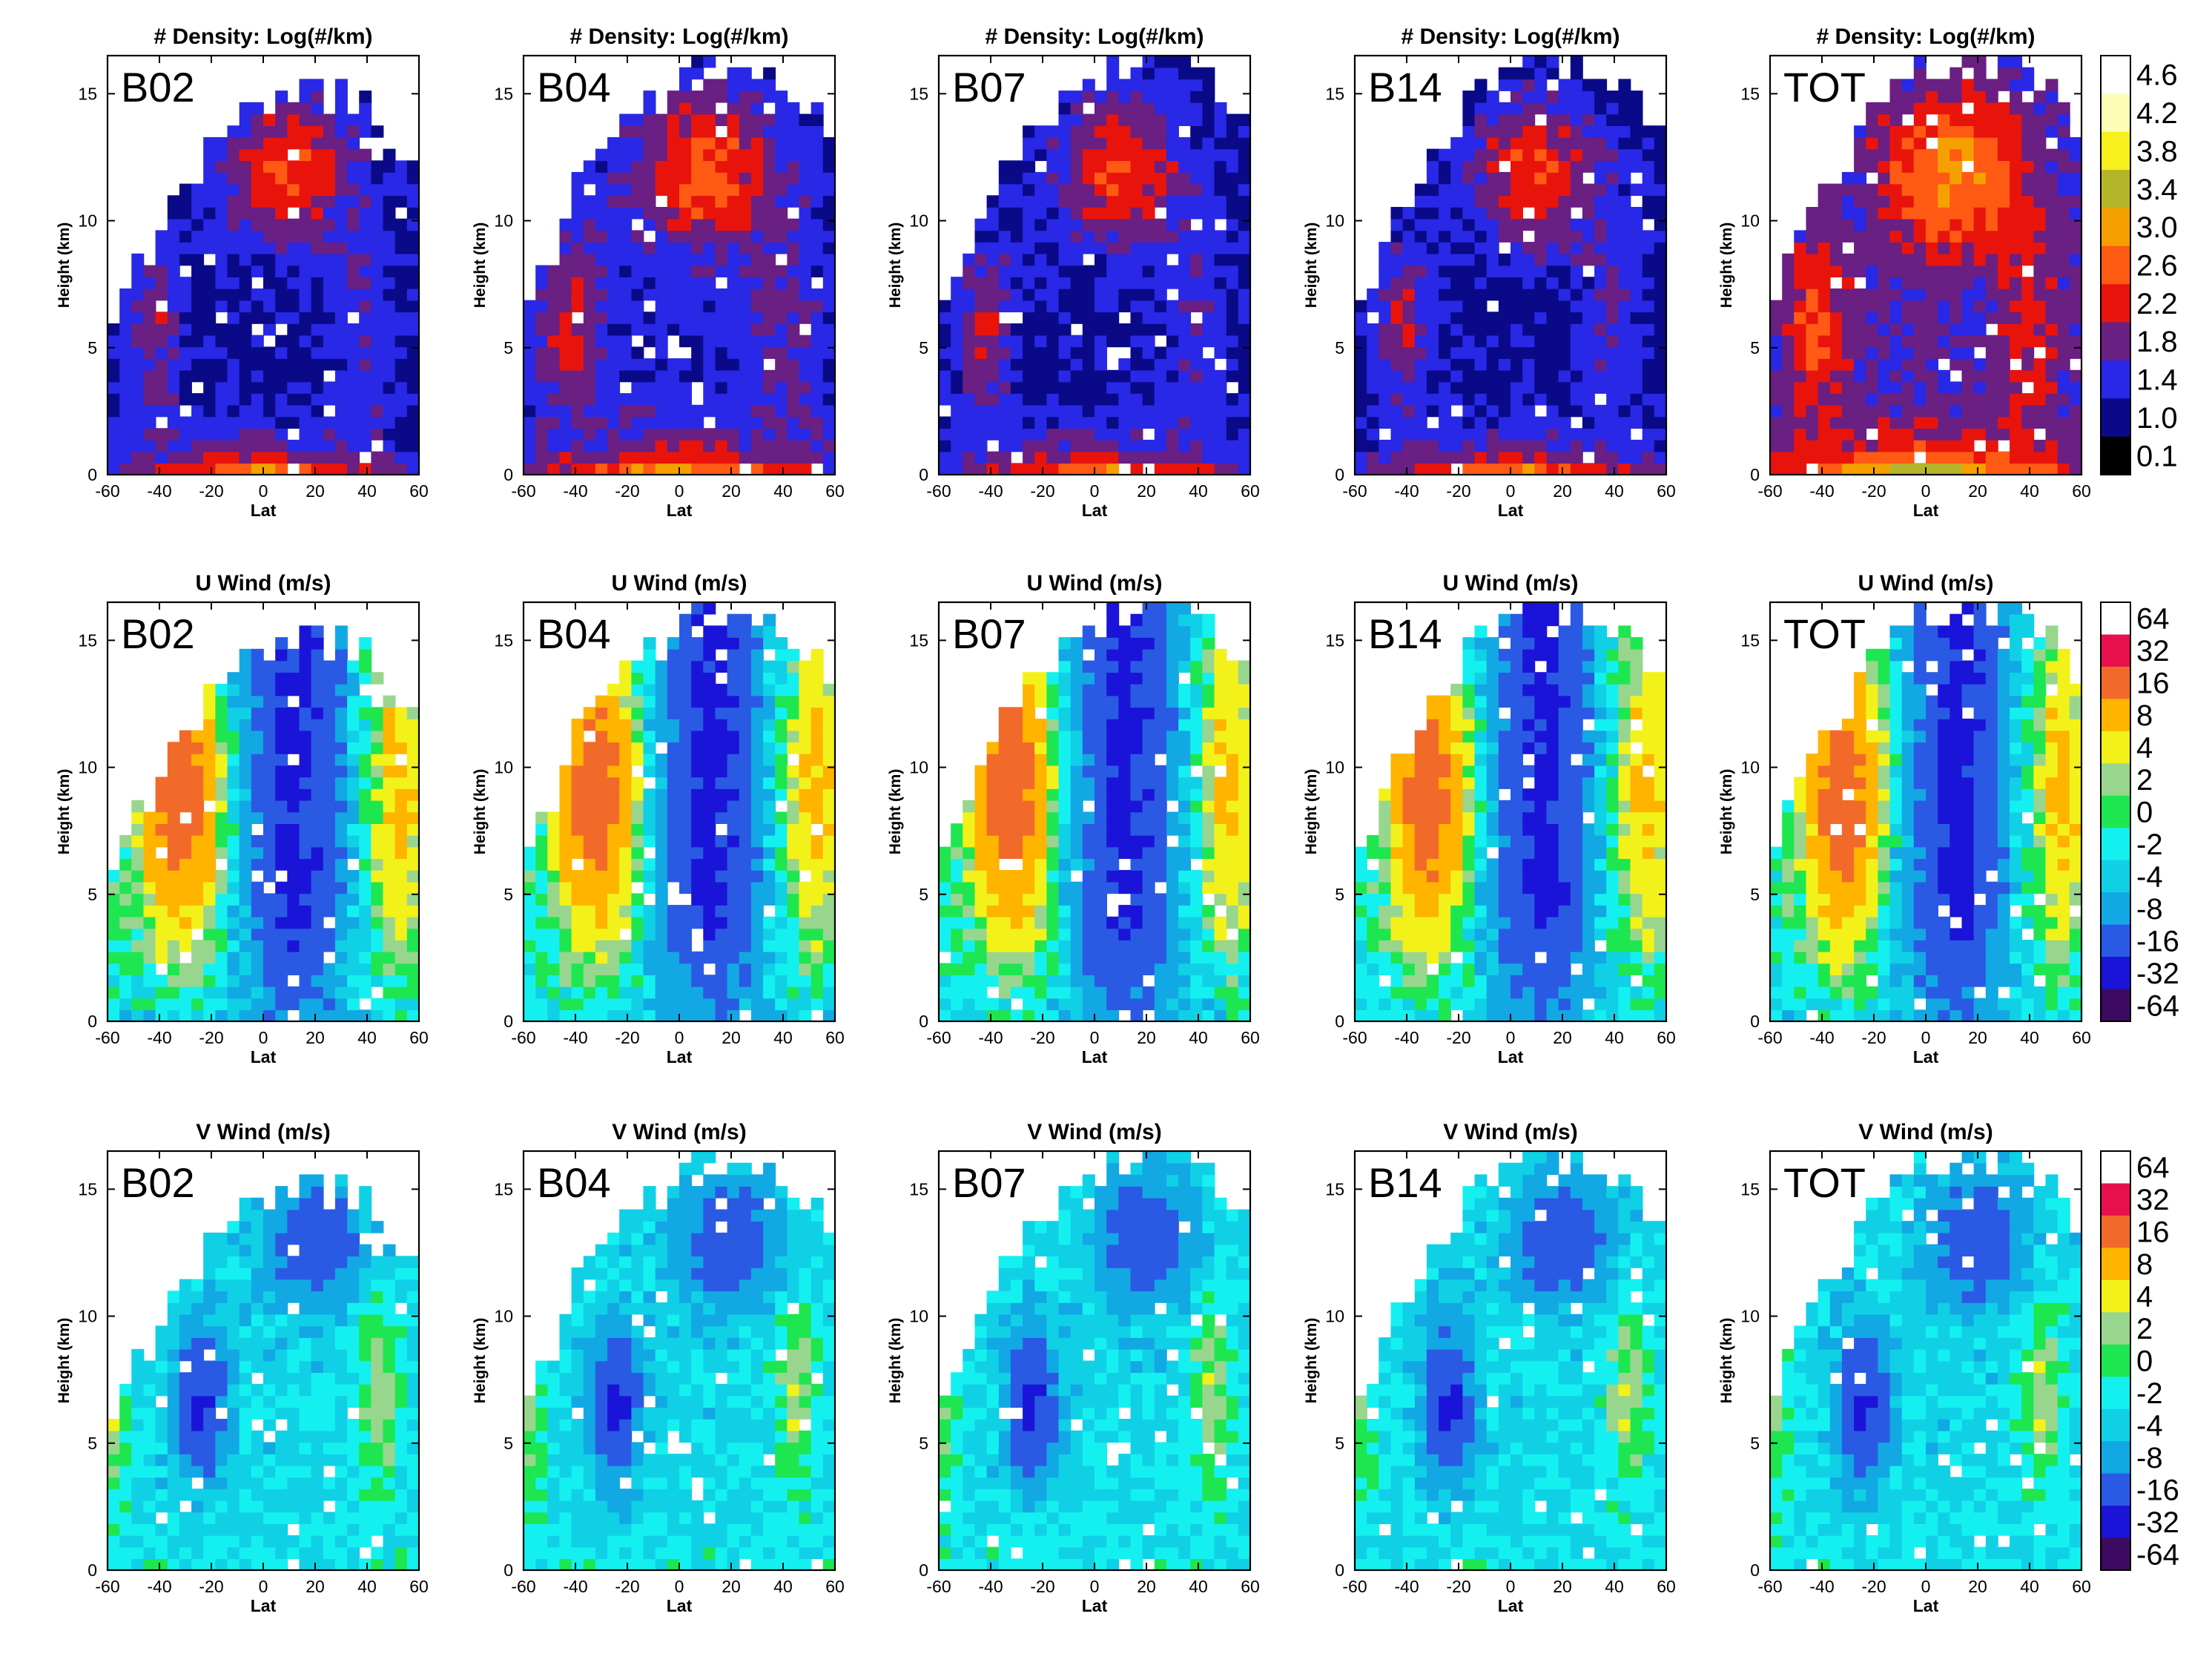 The image size is (2212, 1671). Describe the element at coordinates (1824, 633) in the screenshot. I see `panel-label-tot: TOT` at that location.